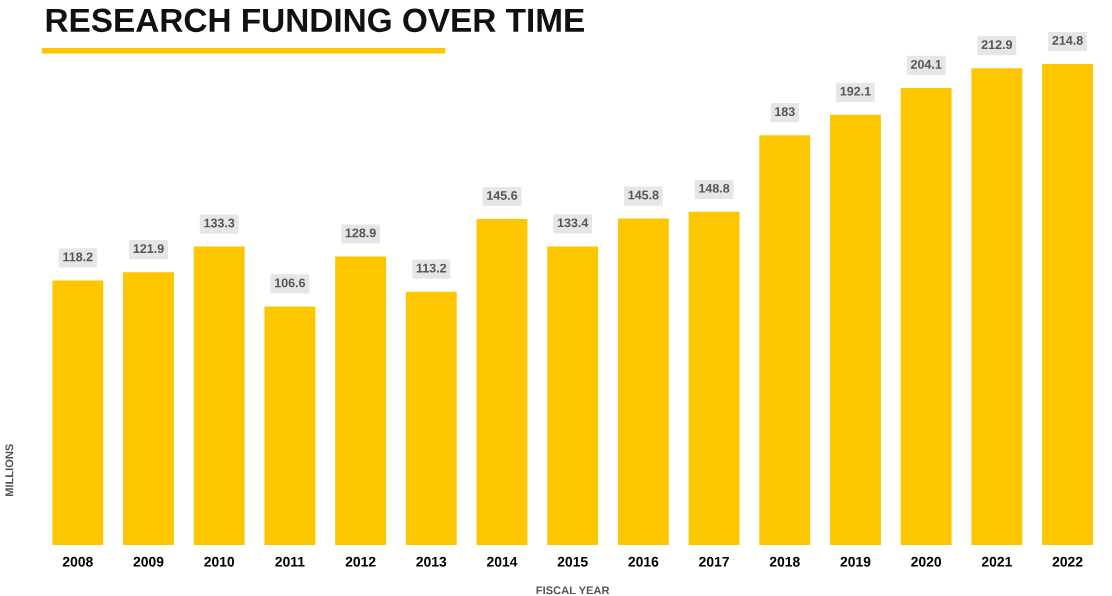 The height and width of the screenshot is (596, 1112). I want to click on data-label: 113.2, so click(431, 268).